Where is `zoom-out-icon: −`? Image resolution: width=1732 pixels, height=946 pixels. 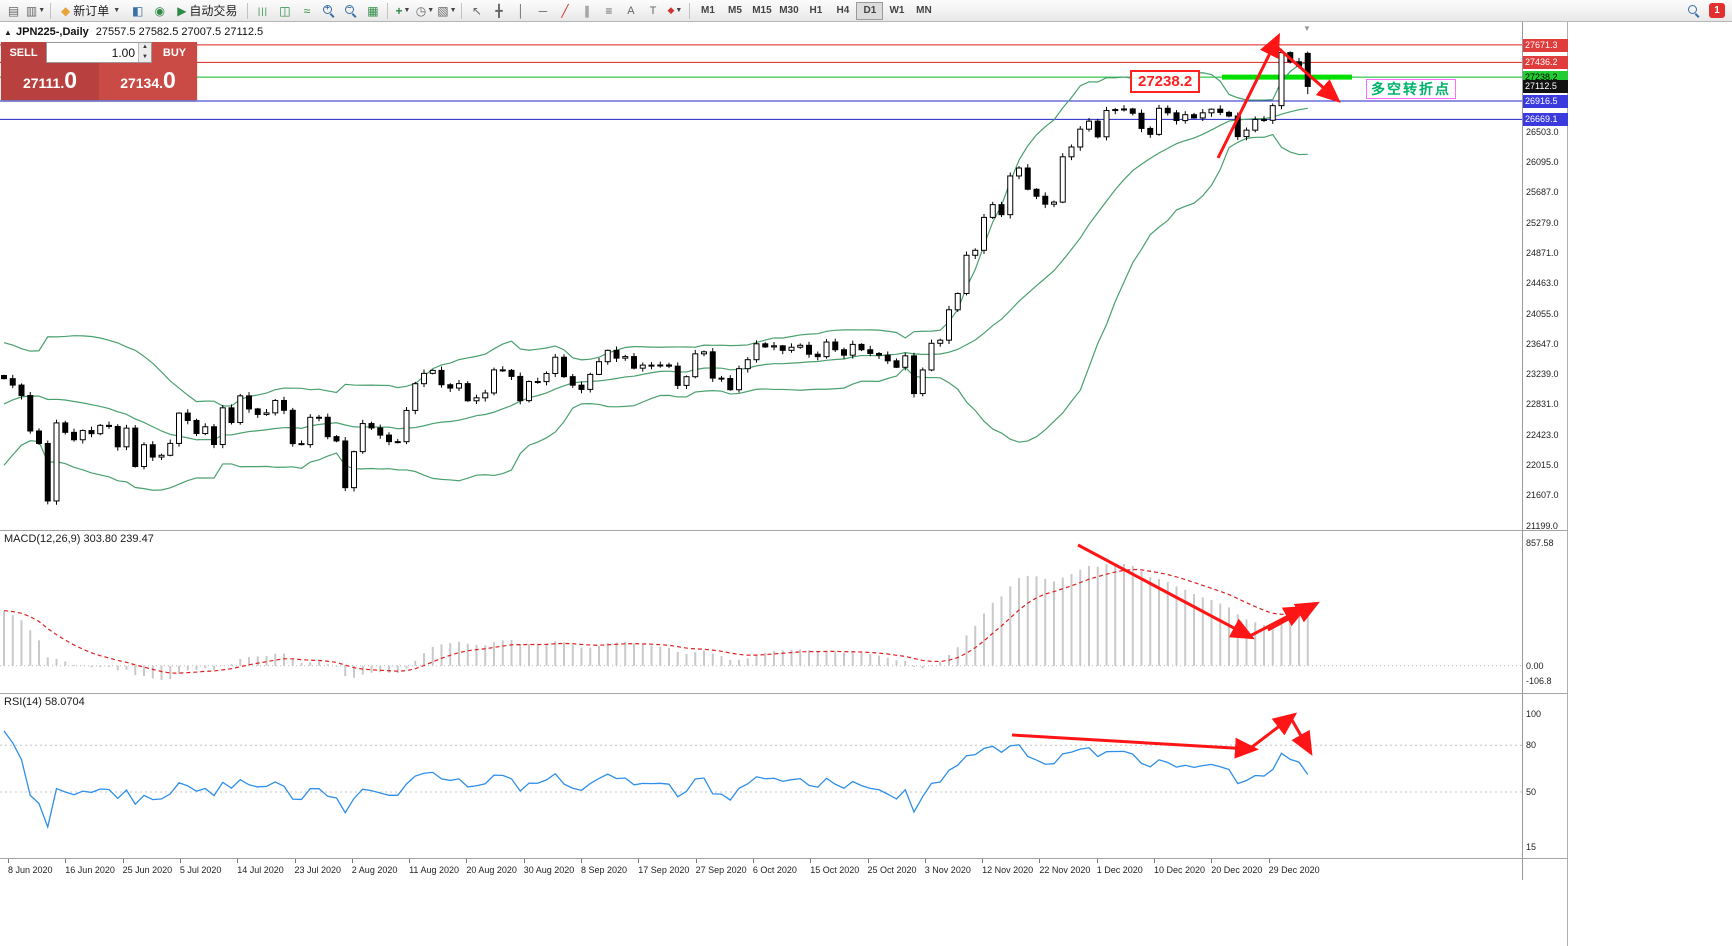 zoom-out-icon: − is located at coordinates (350, 10).